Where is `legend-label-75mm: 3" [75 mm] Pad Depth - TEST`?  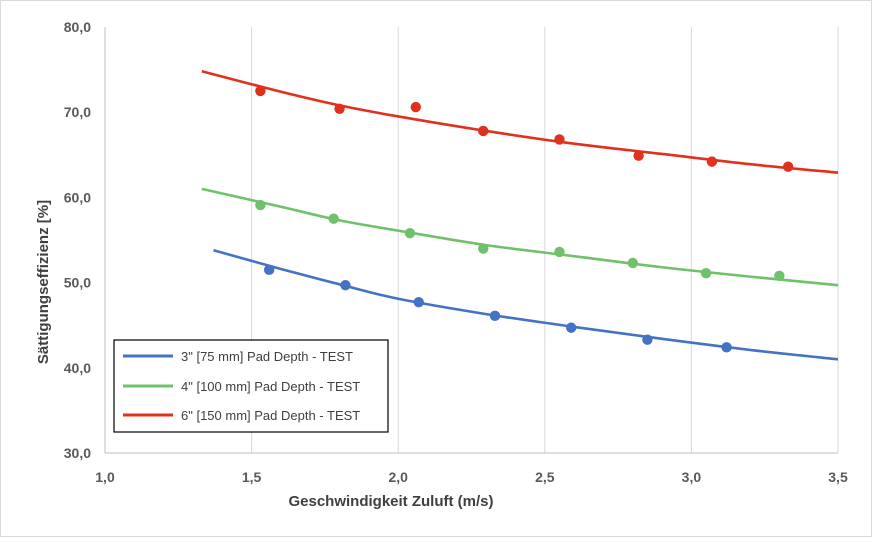 legend-label-75mm: 3" [75 mm] Pad Depth - TEST is located at coordinates (267, 356).